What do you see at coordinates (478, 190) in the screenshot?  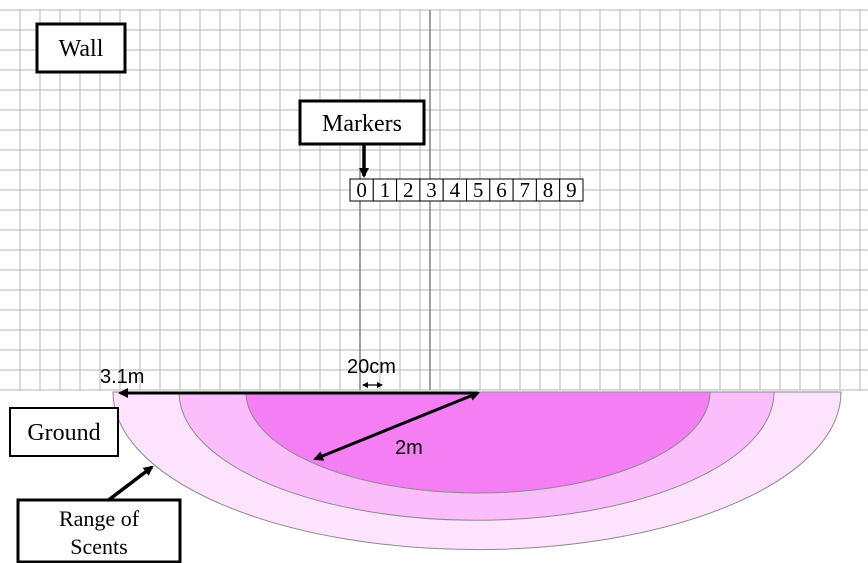 I see `marker-number: 5` at bounding box center [478, 190].